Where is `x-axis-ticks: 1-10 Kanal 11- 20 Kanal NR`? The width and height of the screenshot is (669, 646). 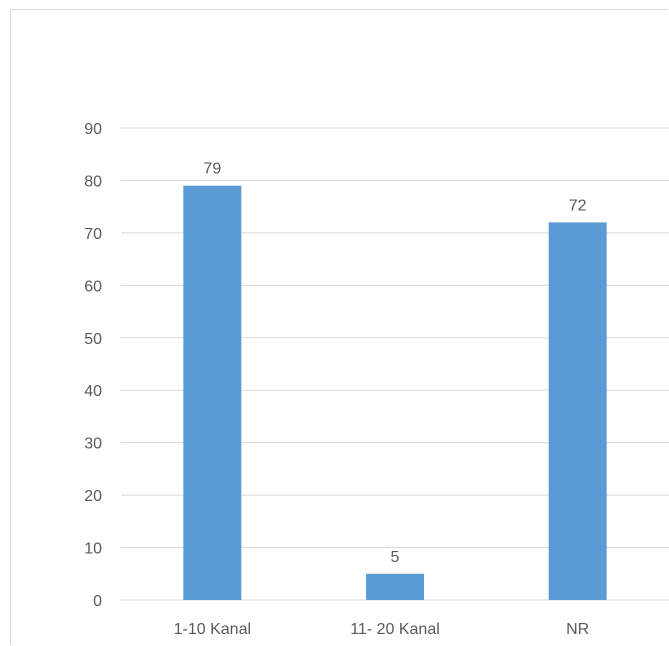
x-axis-ticks: 1-10 Kanal 11- 20 Kanal NR is located at coordinates (382, 629).